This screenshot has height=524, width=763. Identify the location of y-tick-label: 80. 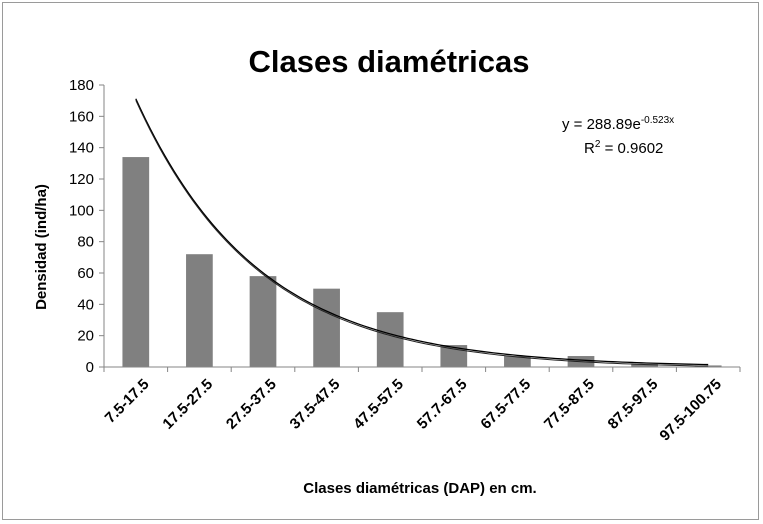
(85, 242).